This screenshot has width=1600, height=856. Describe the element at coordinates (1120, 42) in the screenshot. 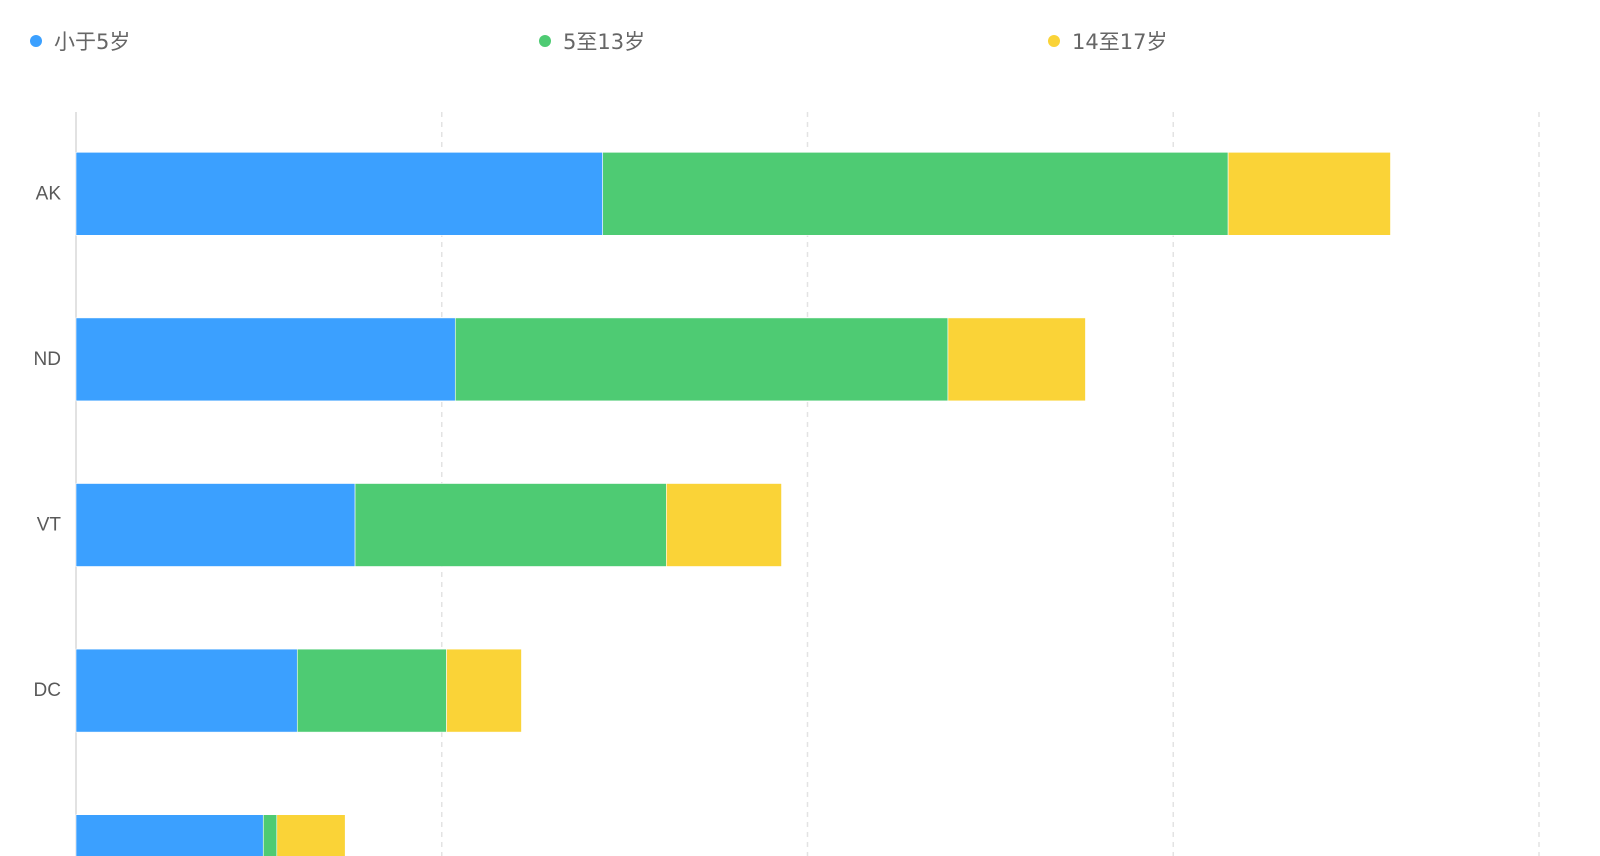

I see `legend-label-14-to-17: 14至17岁` at that location.